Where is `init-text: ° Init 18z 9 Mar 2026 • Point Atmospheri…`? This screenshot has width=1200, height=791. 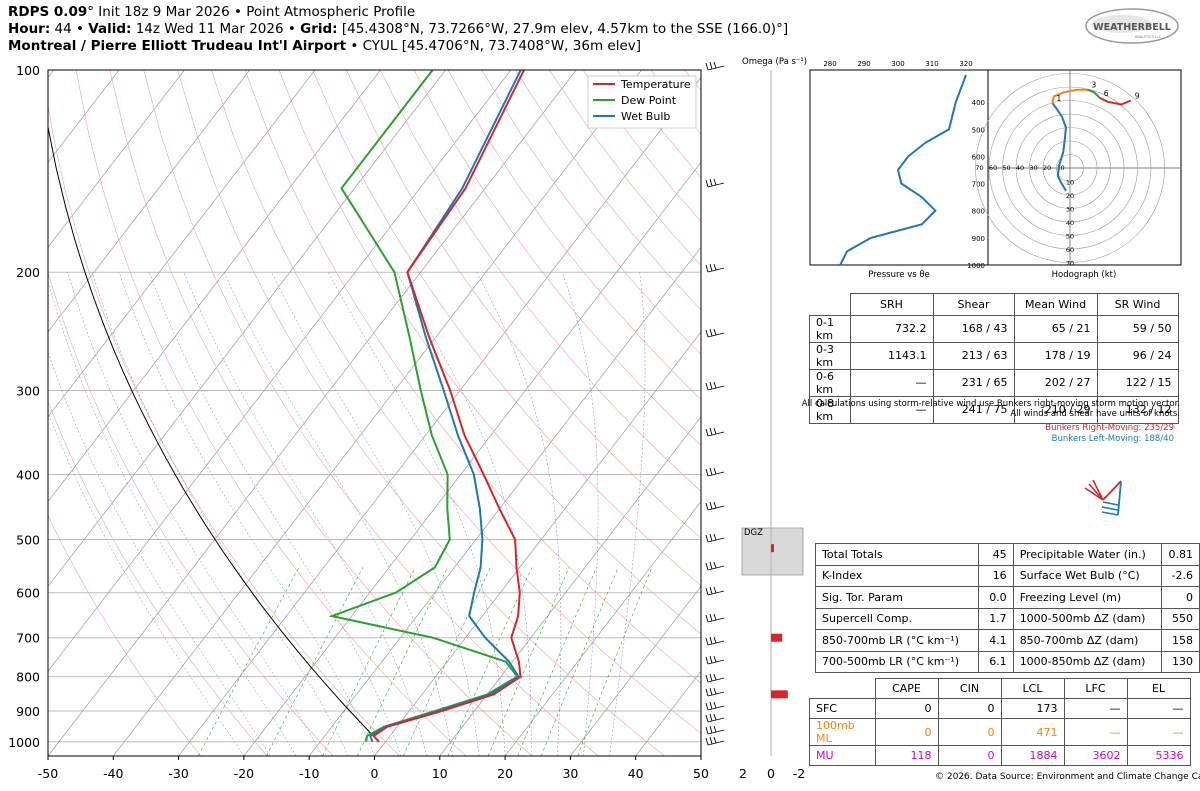 init-text: ° Init 18z 9 Mar 2026 • Point Atmospheri… is located at coordinates (251, 12).